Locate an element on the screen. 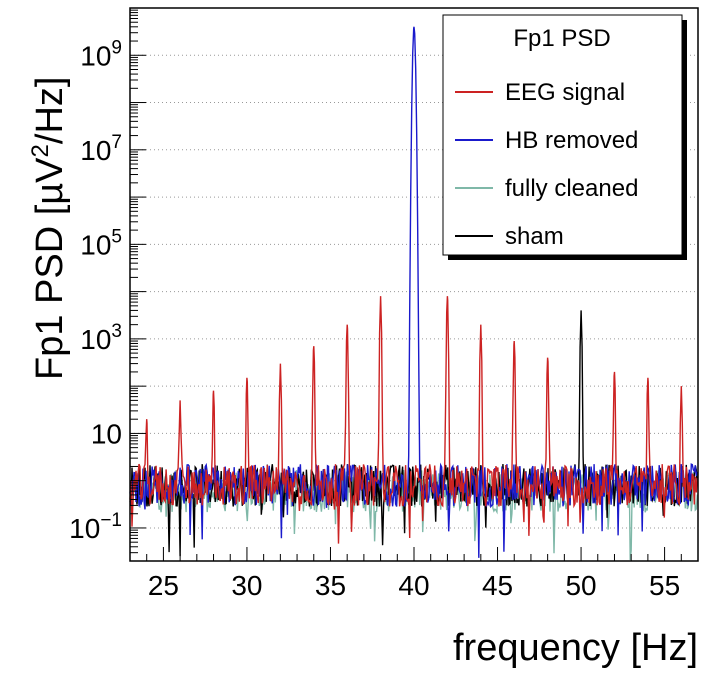 The width and height of the screenshot is (709, 680). y-tick-label: 10⁹ is located at coordinates (101, 54).